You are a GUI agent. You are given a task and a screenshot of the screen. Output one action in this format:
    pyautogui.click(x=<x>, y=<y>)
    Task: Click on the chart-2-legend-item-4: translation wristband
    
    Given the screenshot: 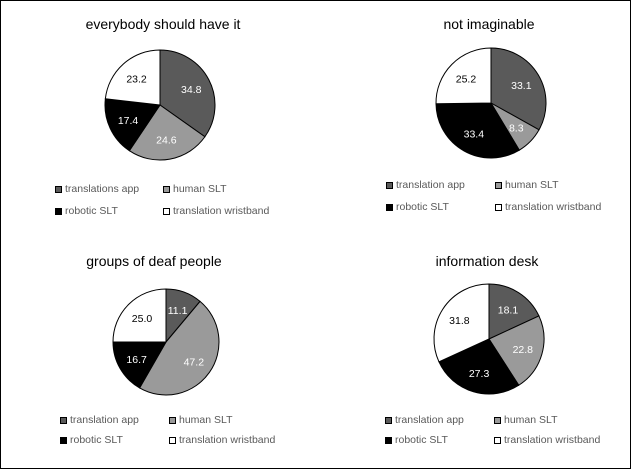 What is the action you would take?
    pyautogui.click(x=548, y=207)
    